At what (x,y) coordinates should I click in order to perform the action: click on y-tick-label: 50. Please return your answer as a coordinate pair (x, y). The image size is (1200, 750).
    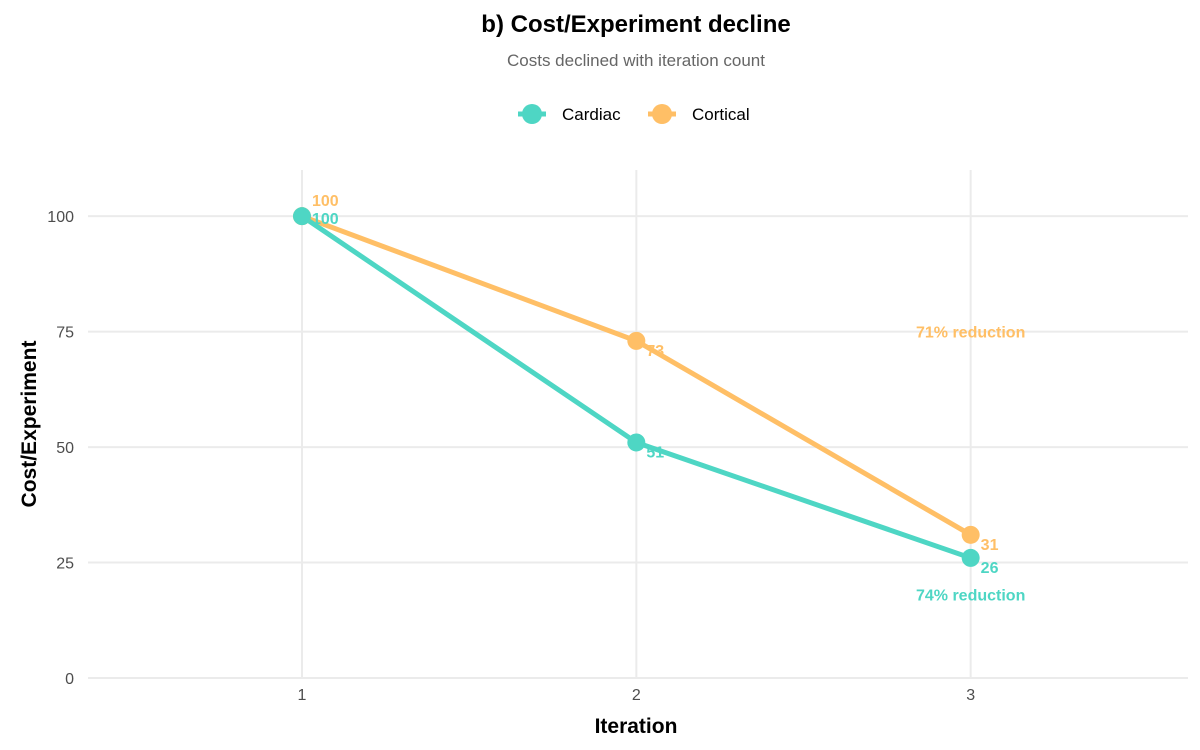
    Looking at the image, I should click on (65, 448).